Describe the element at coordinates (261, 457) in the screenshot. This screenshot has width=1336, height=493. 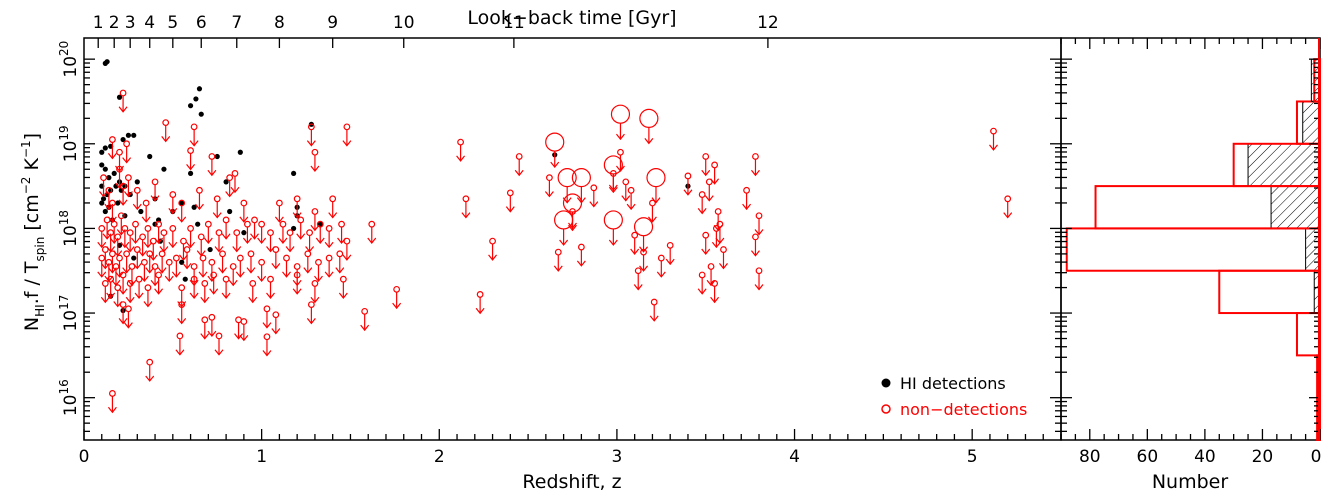
I see `x-tick-label: 1` at that location.